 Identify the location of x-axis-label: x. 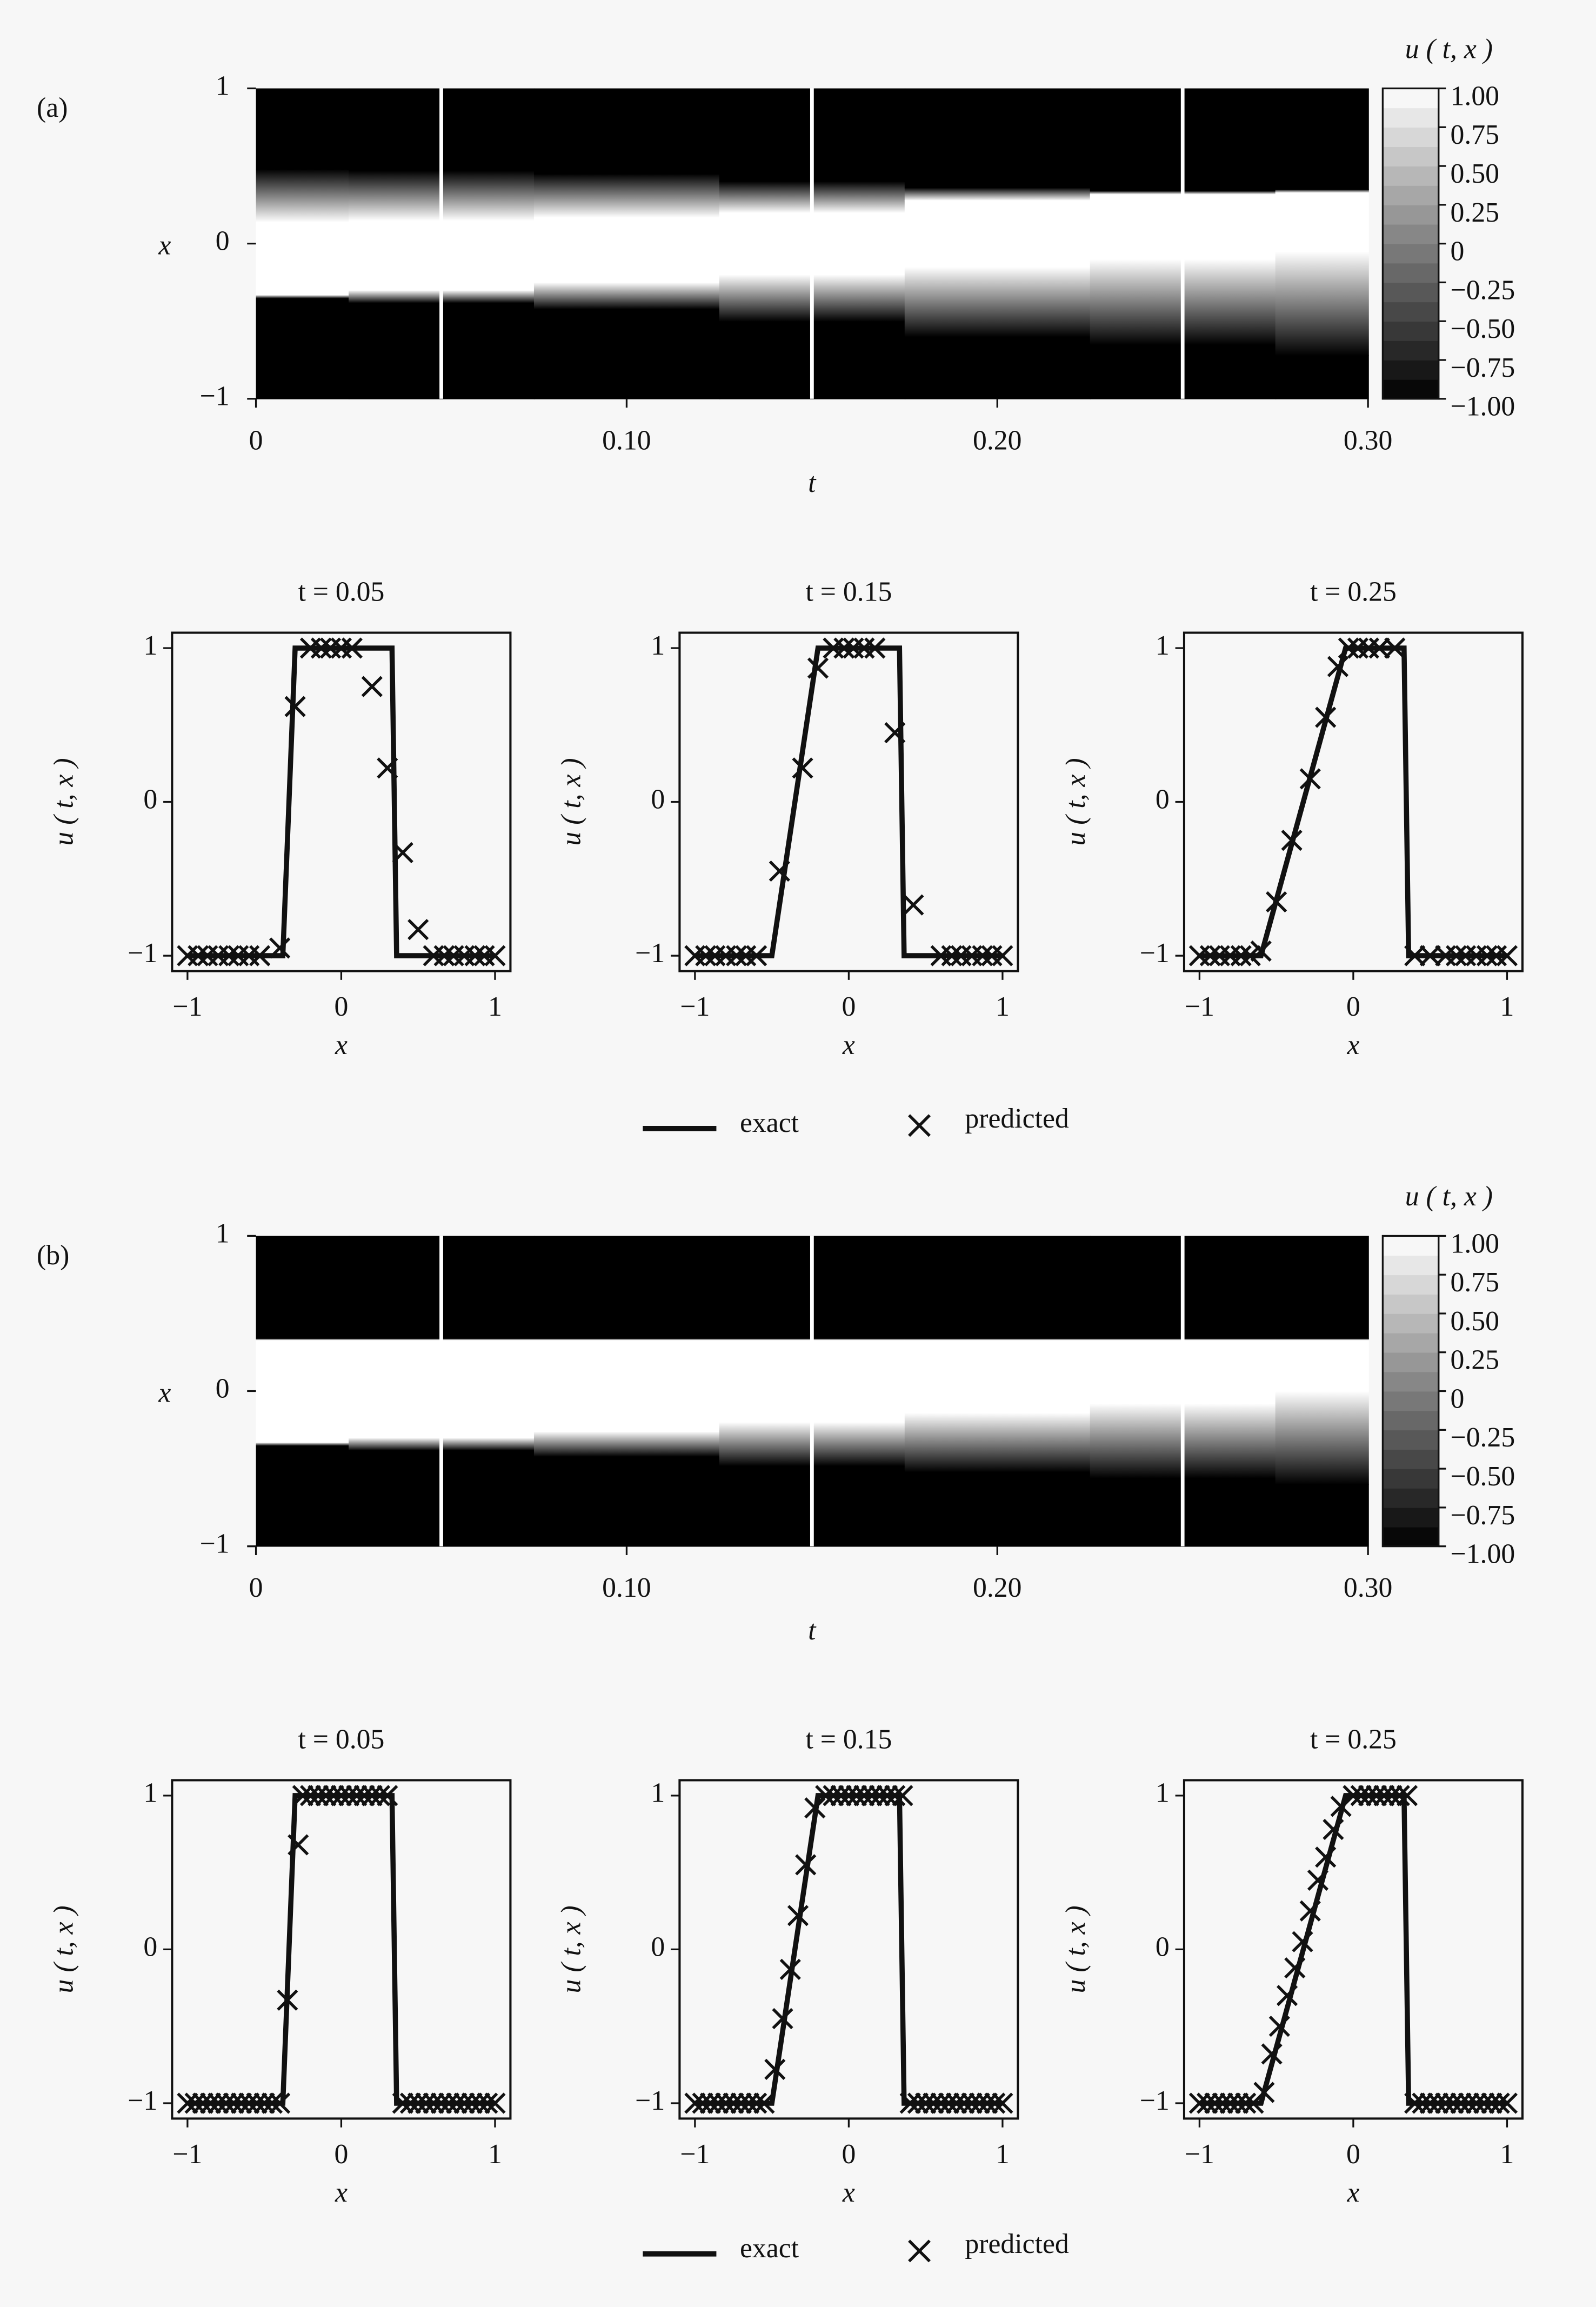
(1353, 1045).